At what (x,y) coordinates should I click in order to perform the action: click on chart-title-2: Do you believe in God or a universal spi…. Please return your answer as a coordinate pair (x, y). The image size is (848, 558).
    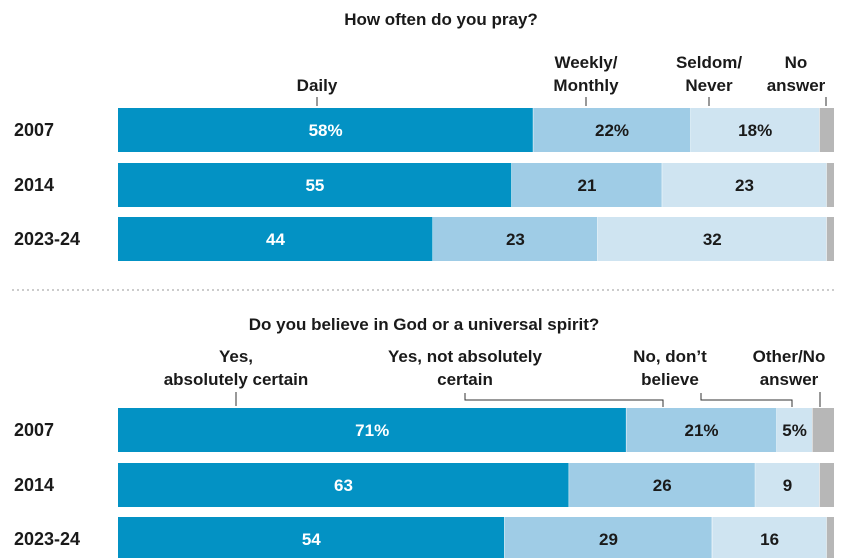
    Looking at the image, I should click on (424, 324).